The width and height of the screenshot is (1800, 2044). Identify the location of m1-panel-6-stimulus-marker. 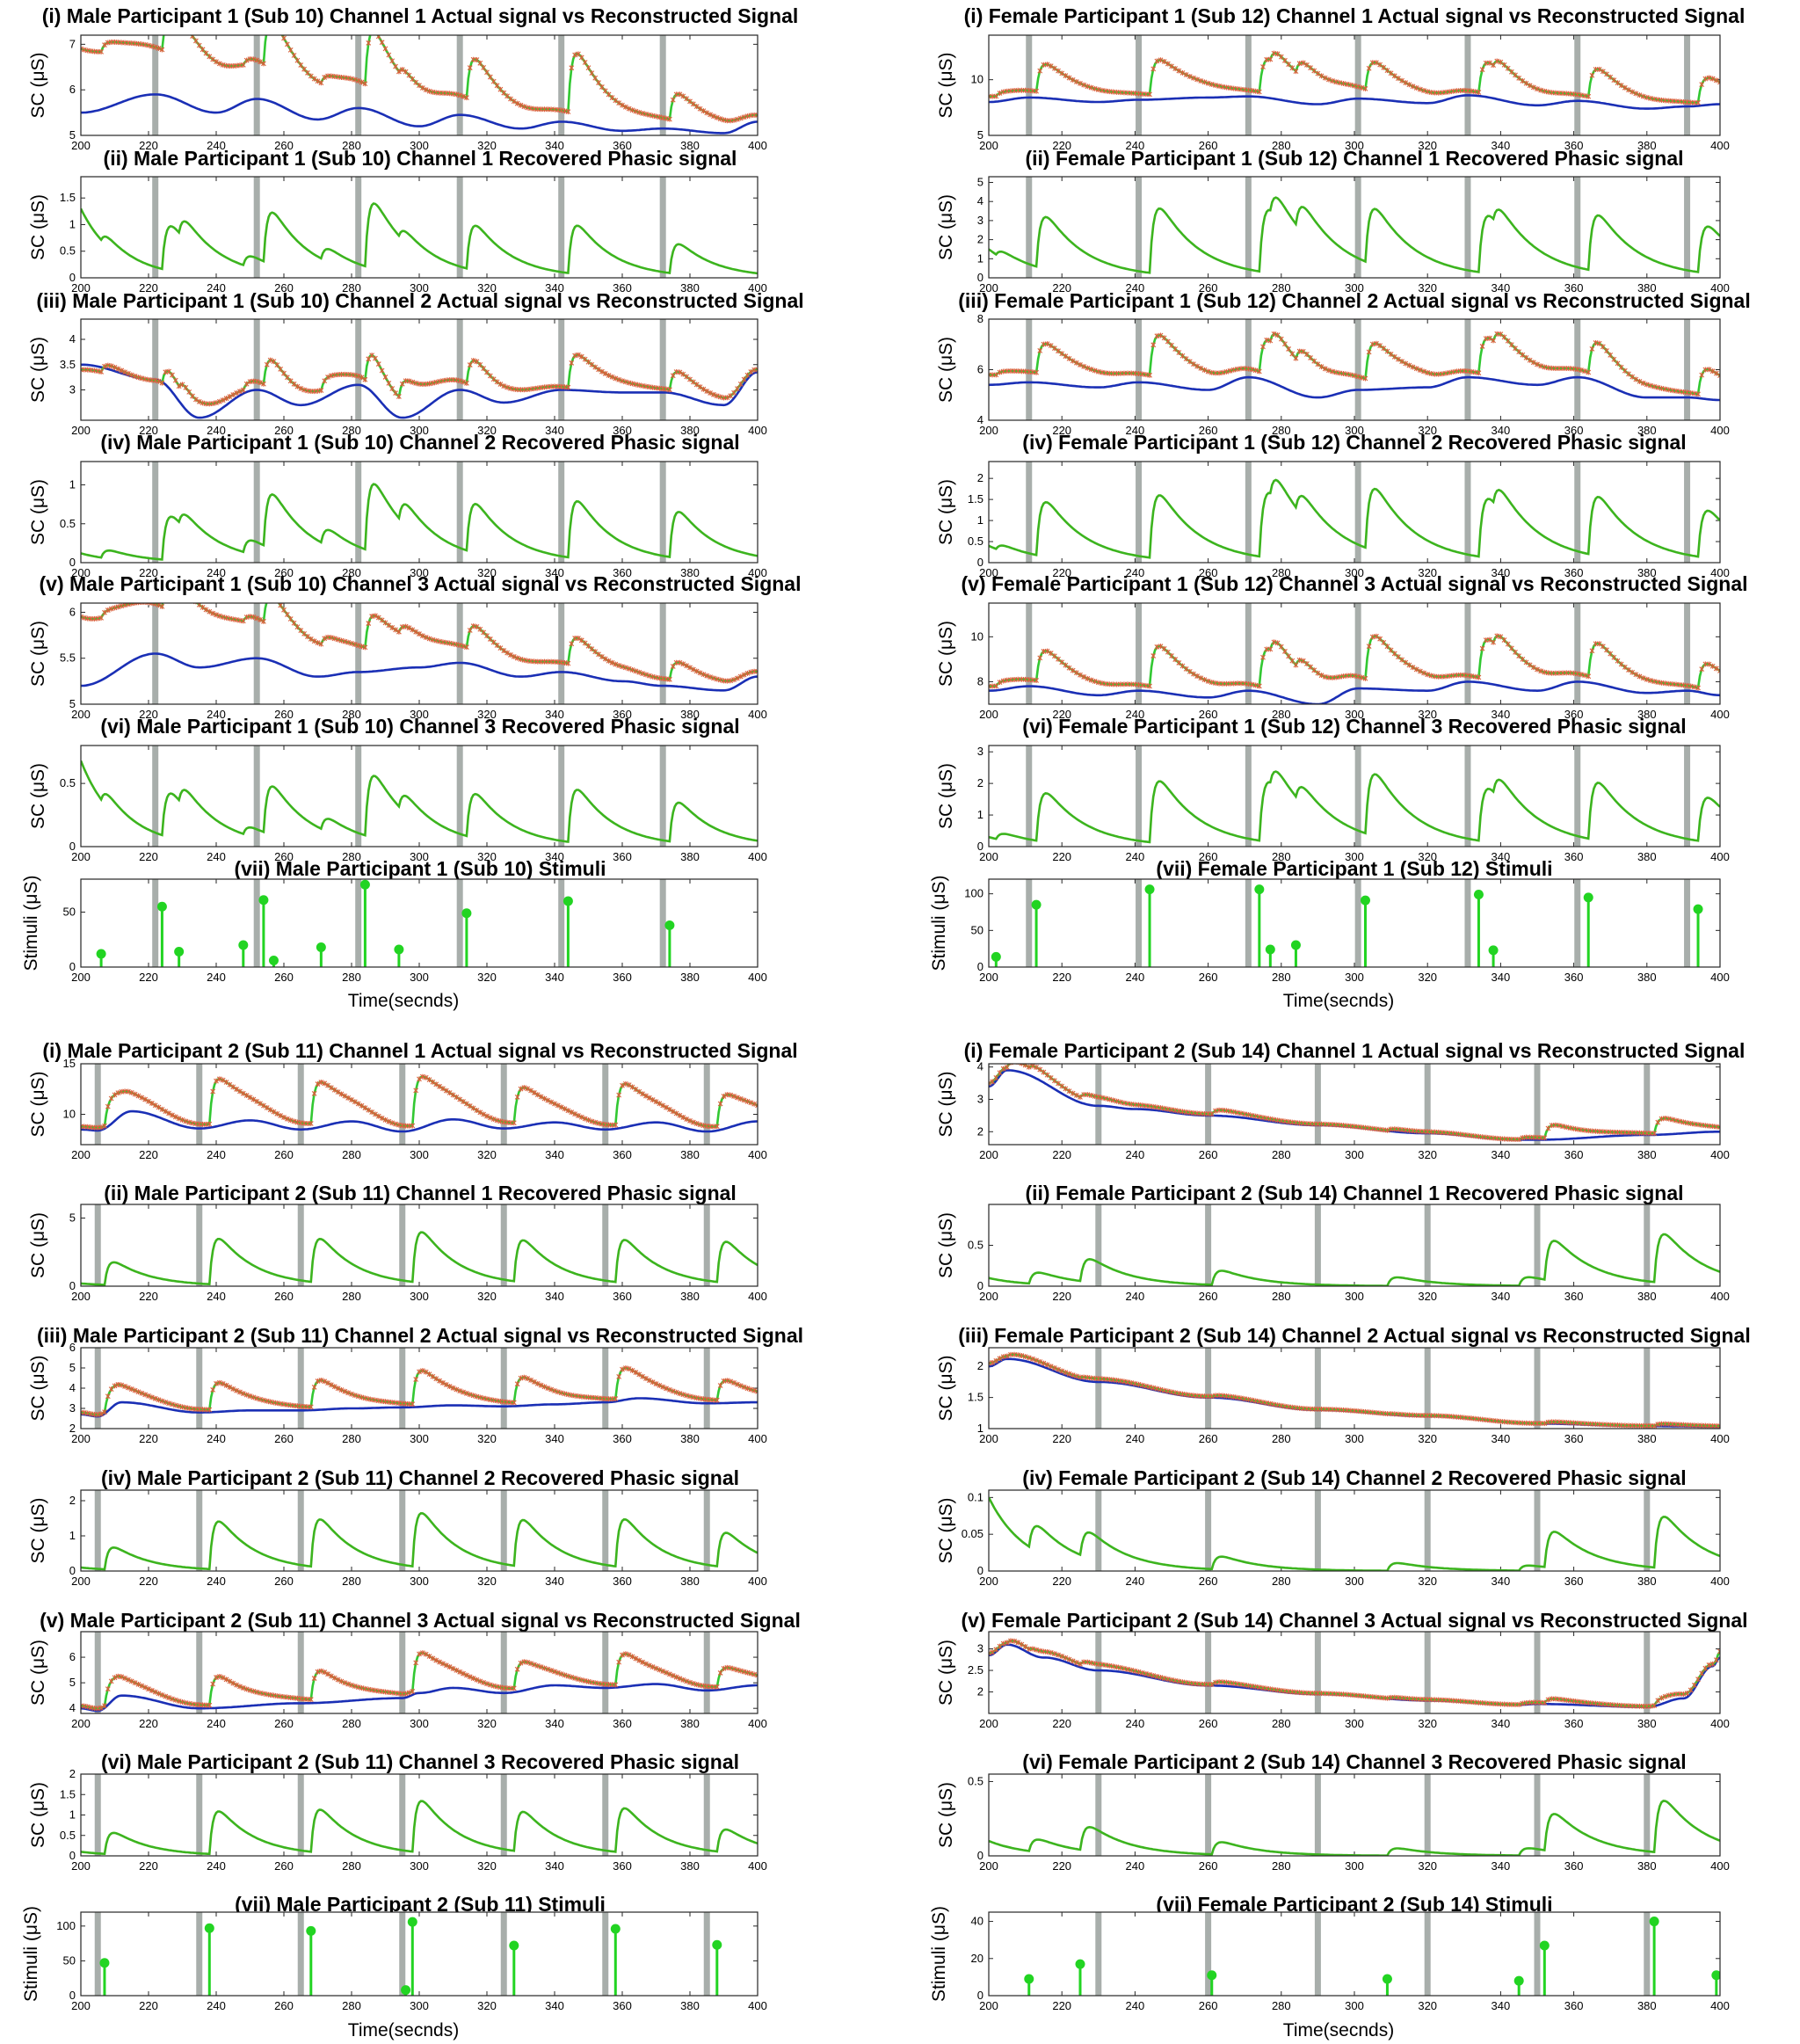
(155, 797).